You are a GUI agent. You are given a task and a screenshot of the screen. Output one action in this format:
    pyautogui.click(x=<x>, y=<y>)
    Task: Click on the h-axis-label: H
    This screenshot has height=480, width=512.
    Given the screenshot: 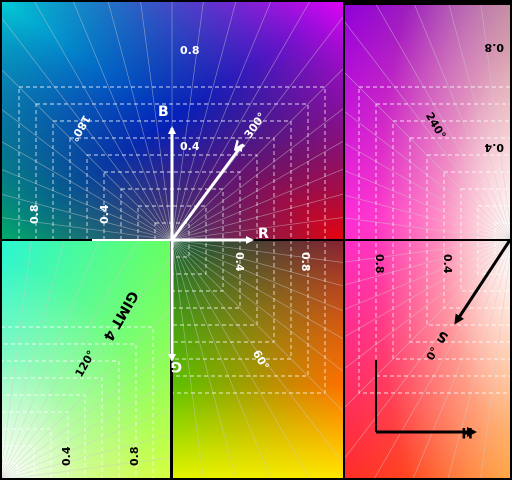 What is the action you would take?
    pyautogui.click(x=467, y=432)
    